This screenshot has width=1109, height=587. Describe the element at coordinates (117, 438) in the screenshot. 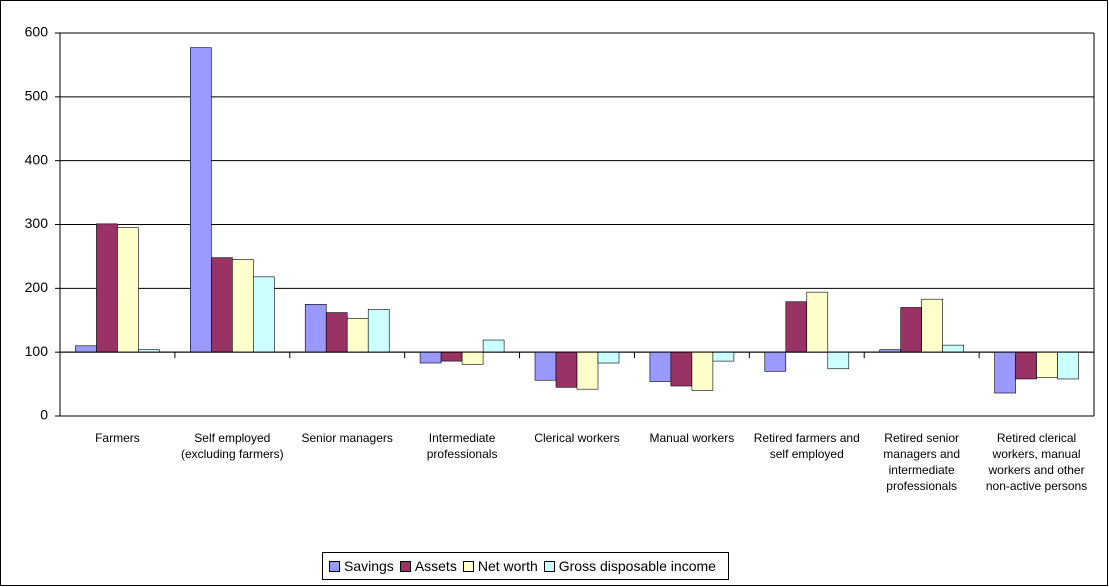

I see `x-tick-label: Farmers` at that location.